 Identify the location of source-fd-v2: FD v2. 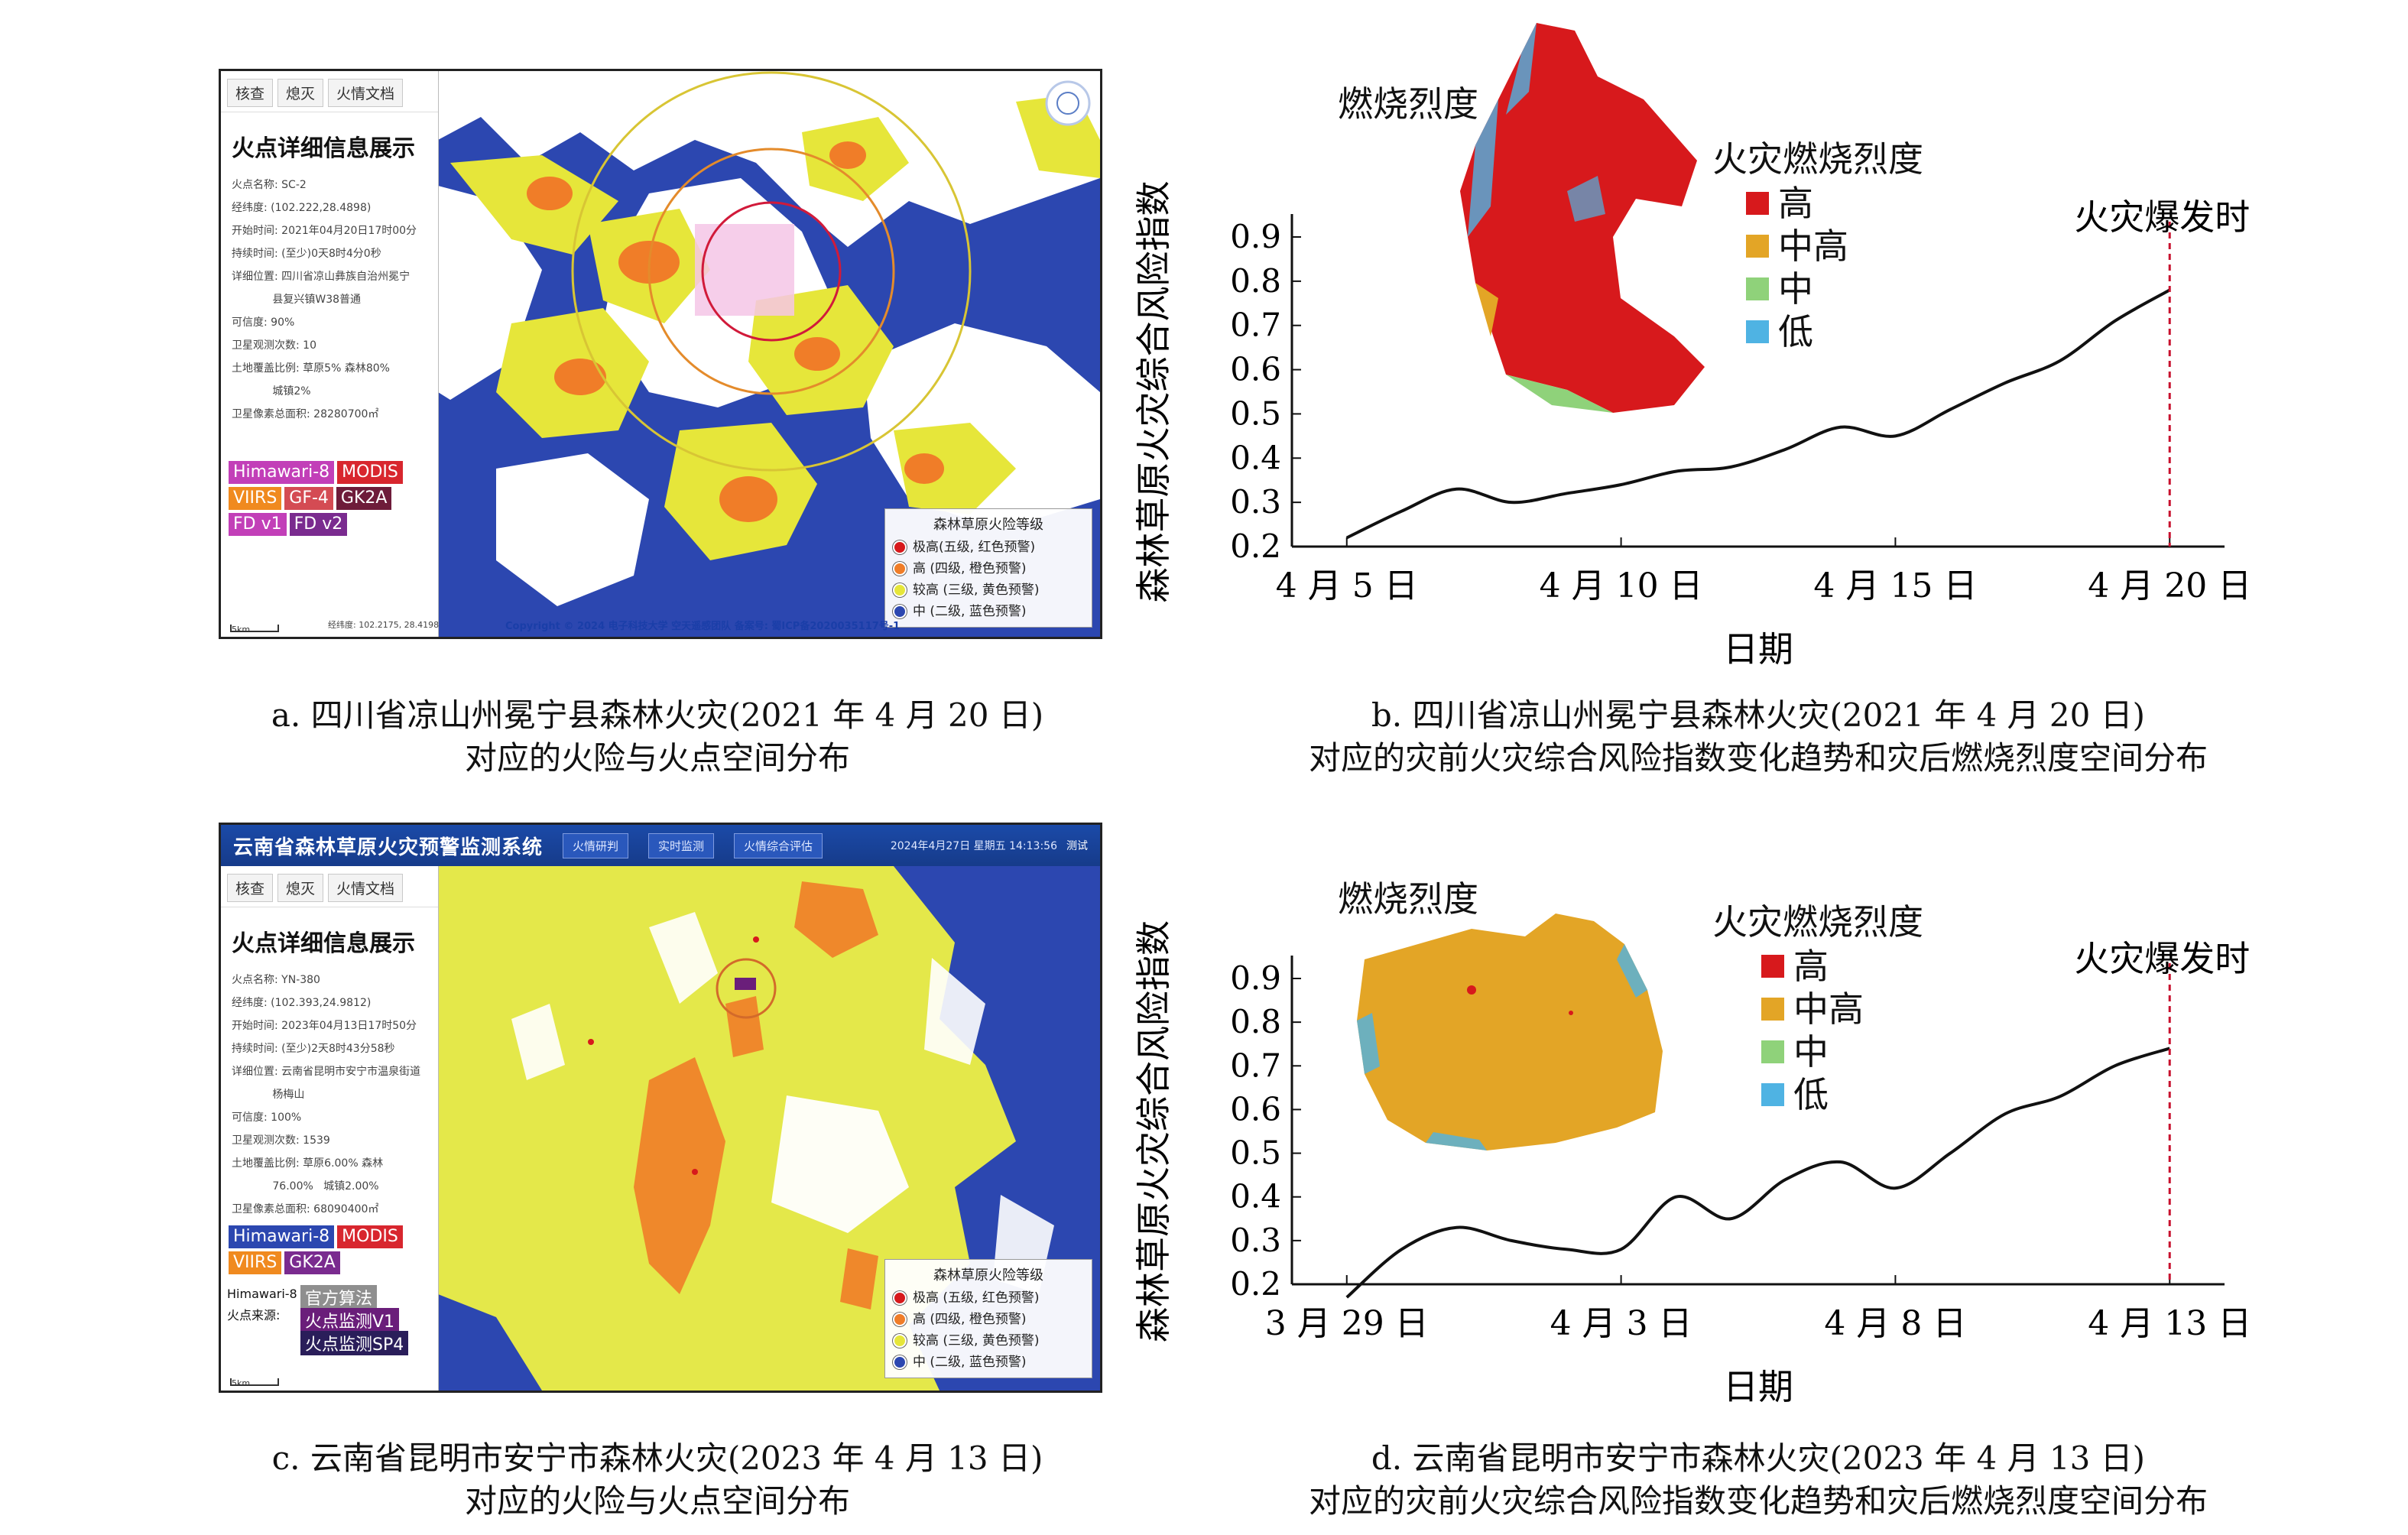
(319, 524).